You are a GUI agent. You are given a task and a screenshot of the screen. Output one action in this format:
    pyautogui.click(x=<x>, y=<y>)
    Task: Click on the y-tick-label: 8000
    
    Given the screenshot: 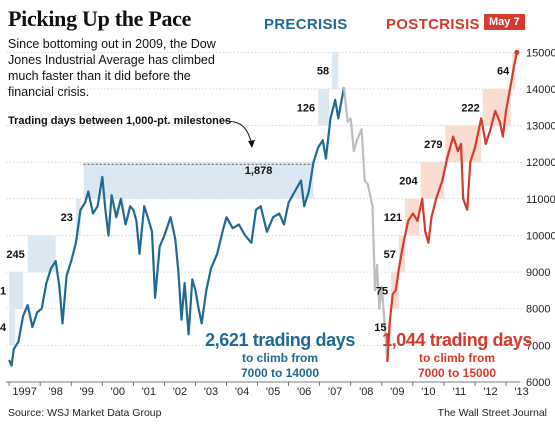 What is the action you would take?
    pyautogui.click(x=538, y=310)
    